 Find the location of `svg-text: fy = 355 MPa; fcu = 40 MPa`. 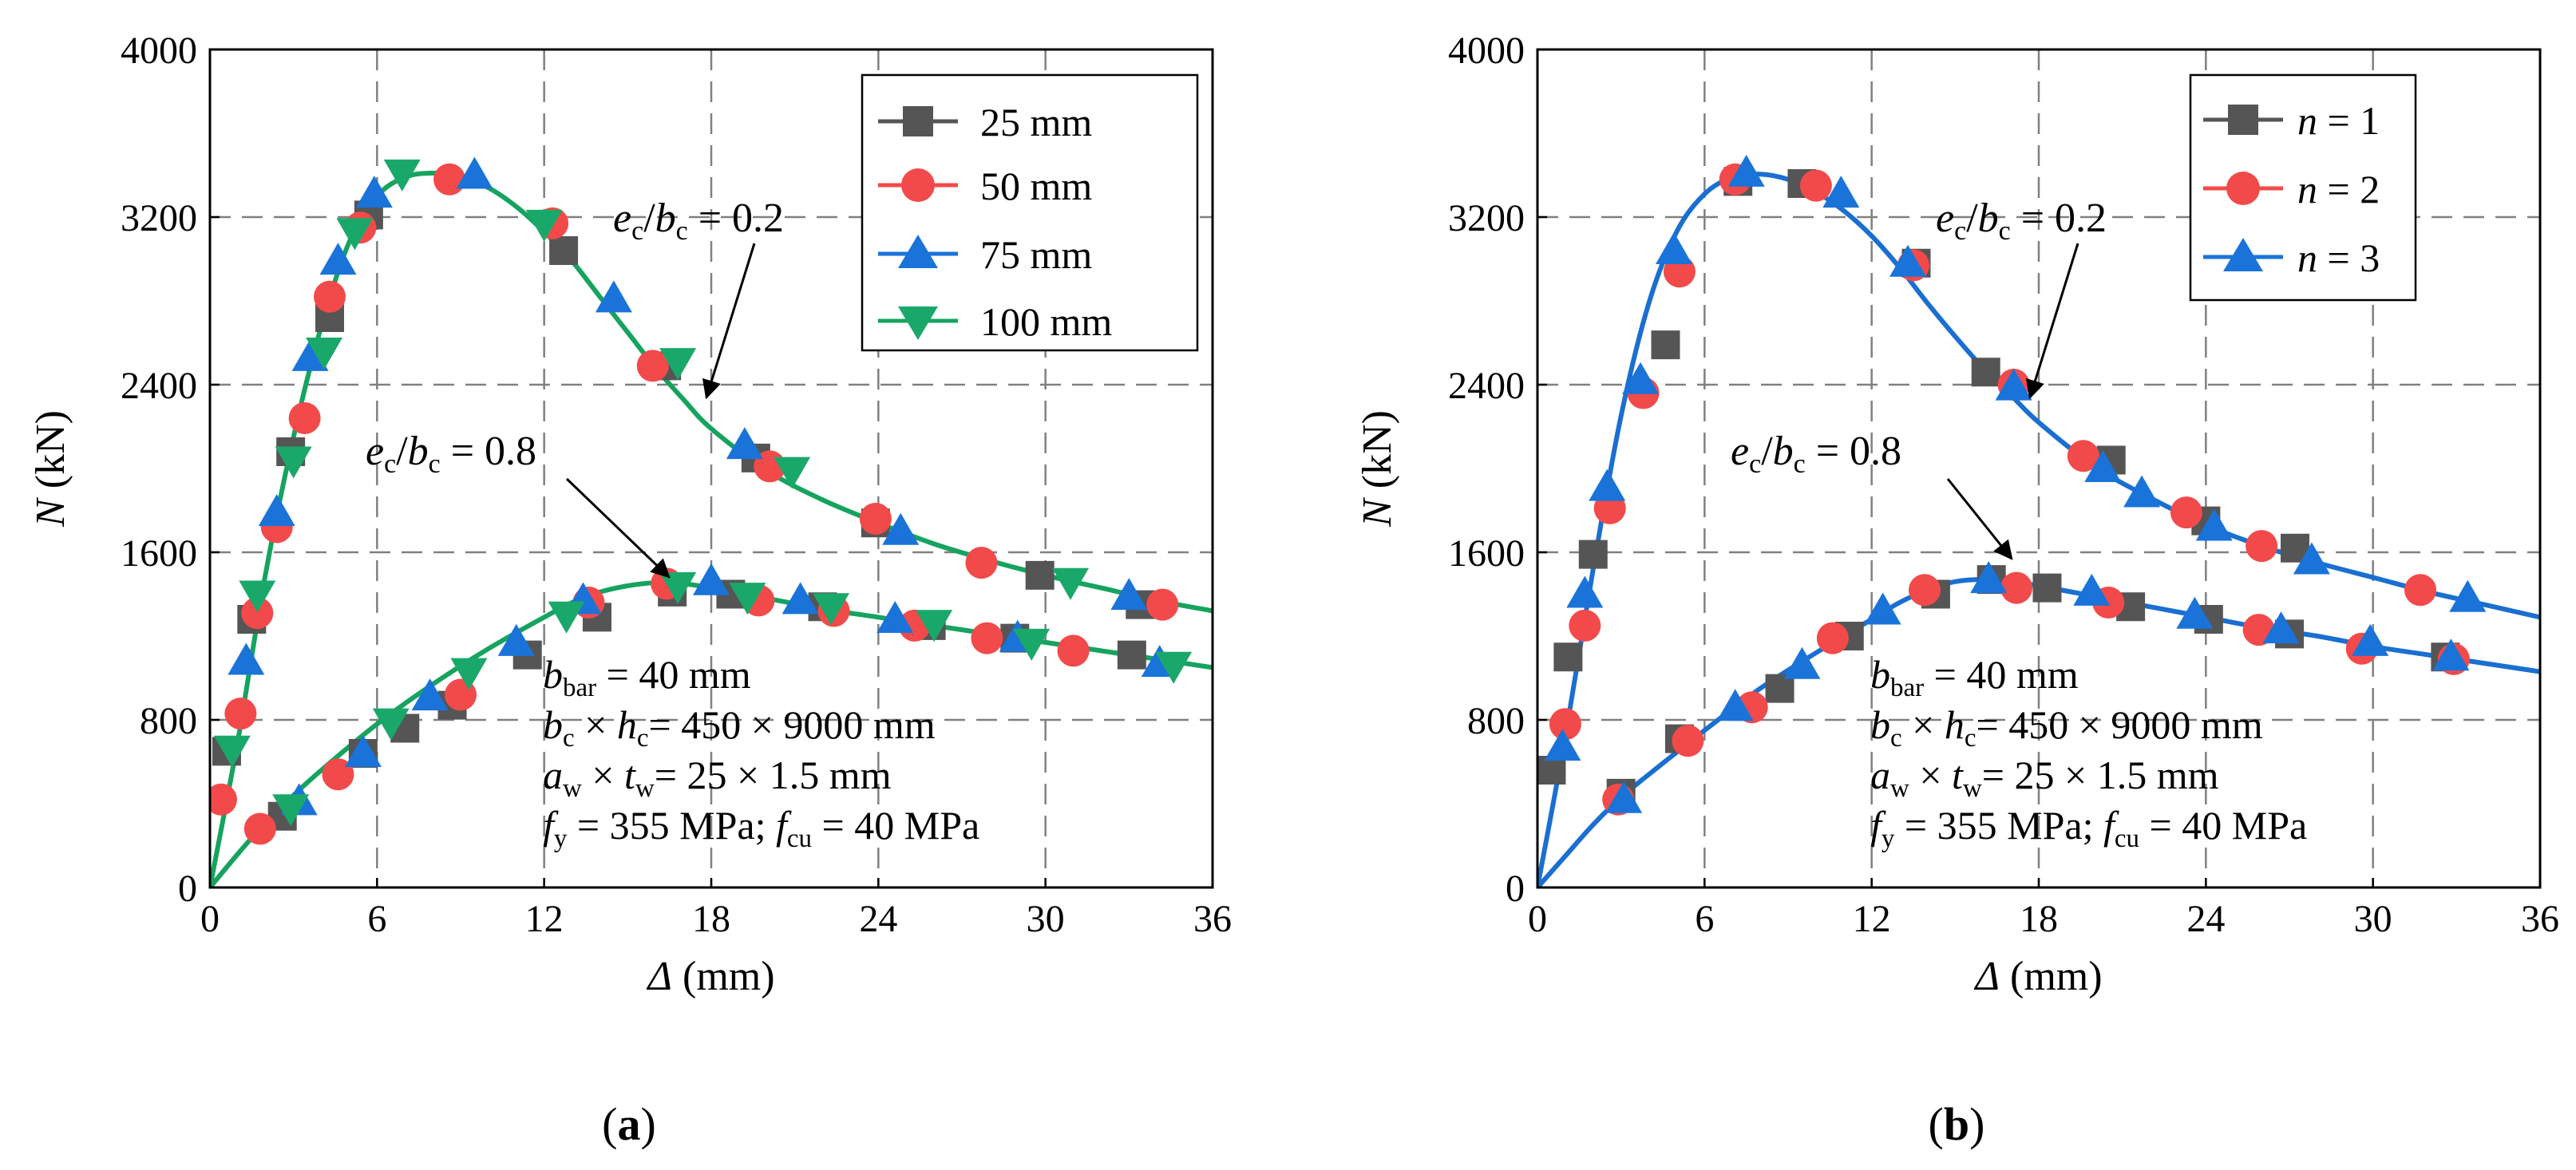

svg-text: fy = 355 MPa; fcu = 40 MPa is located at coordinates (2088, 828).